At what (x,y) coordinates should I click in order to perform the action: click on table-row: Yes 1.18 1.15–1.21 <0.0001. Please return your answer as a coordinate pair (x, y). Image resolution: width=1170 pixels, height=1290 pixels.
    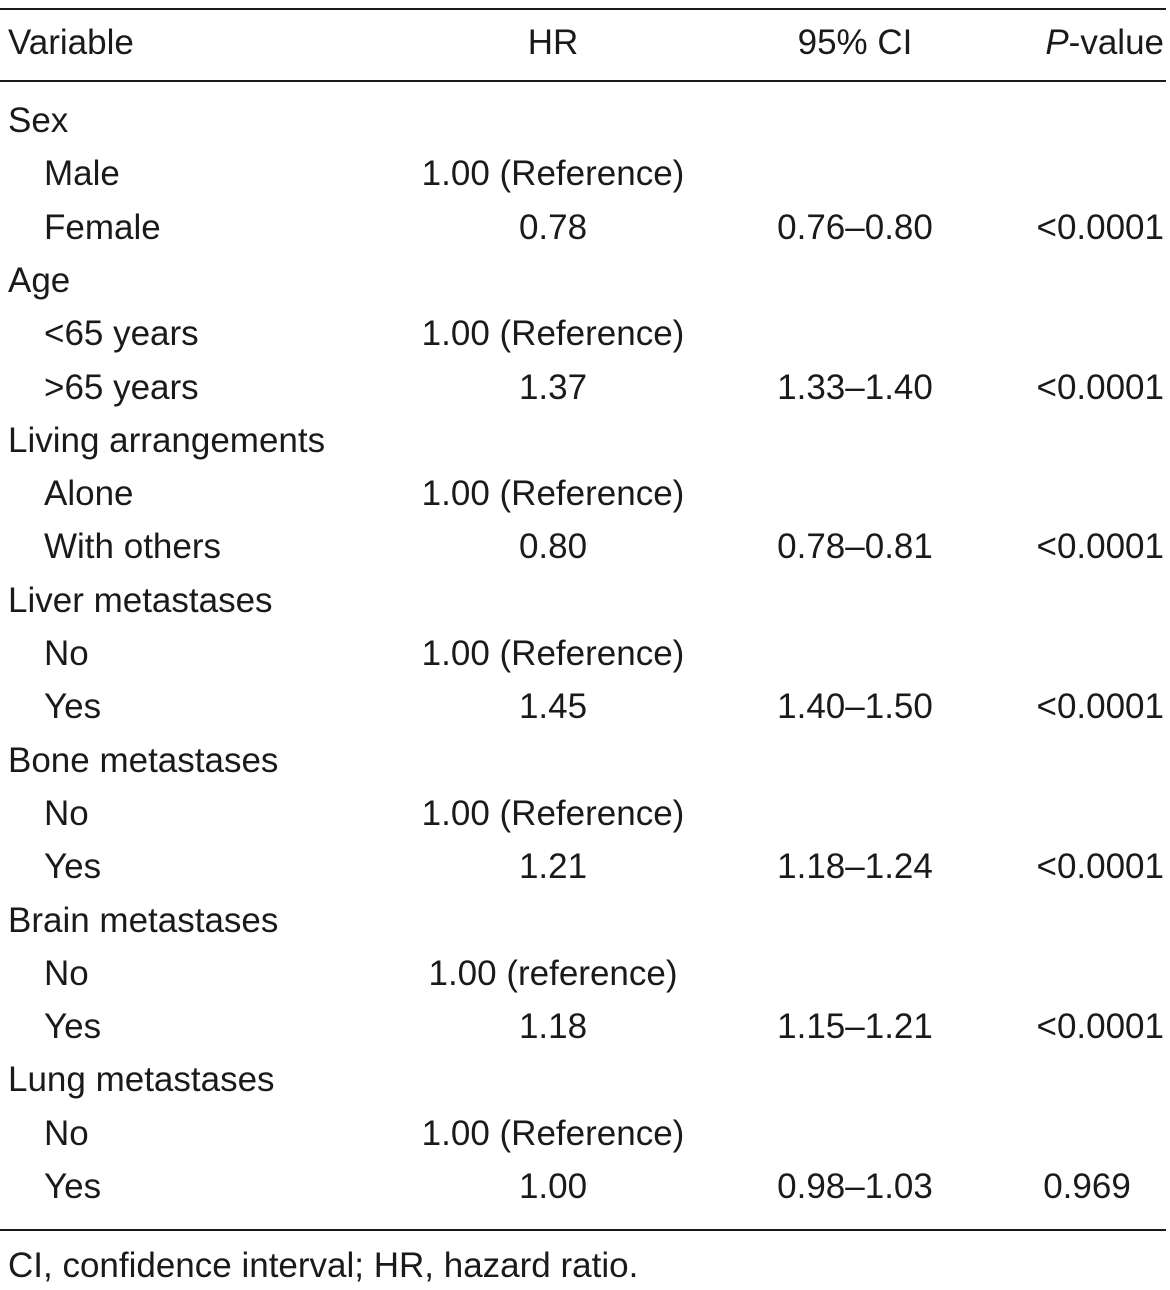
    Looking at the image, I should click on (583, 1026).